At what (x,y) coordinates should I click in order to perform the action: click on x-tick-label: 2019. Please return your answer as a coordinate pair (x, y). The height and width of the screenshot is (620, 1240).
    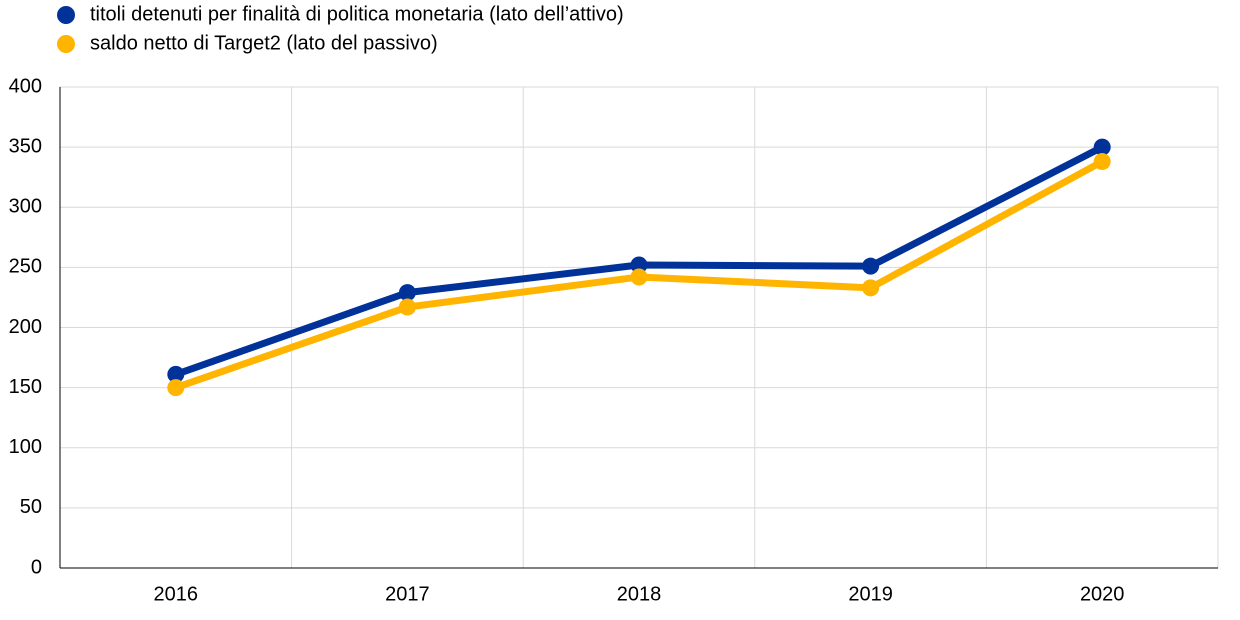
    Looking at the image, I should click on (870, 594).